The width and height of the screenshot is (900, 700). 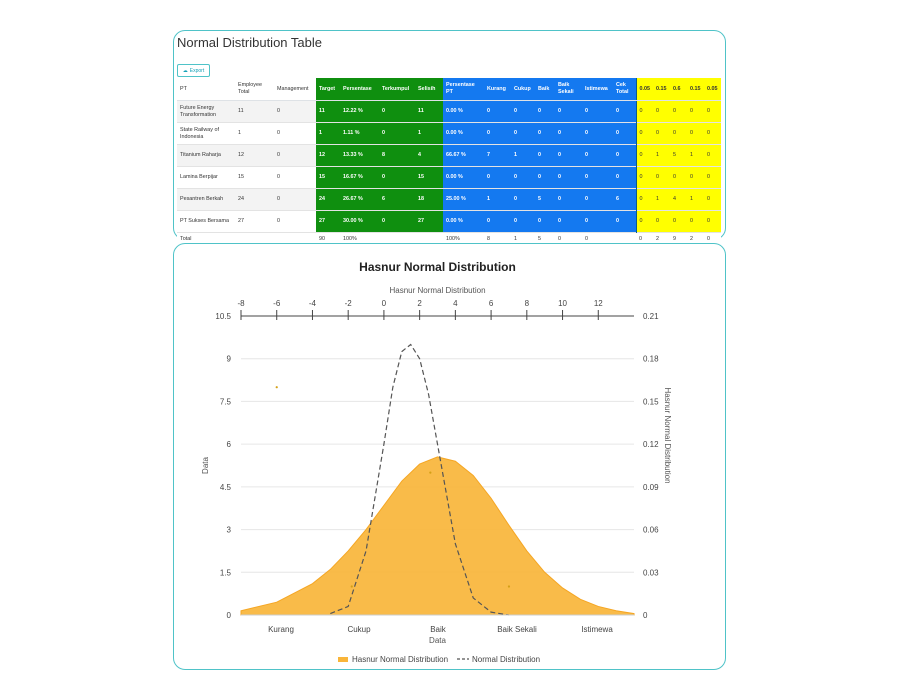 What do you see at coordinates (359, 629) in the screenshot?
I see `x-category-label: Cukup` at bounding box center [359, 629].